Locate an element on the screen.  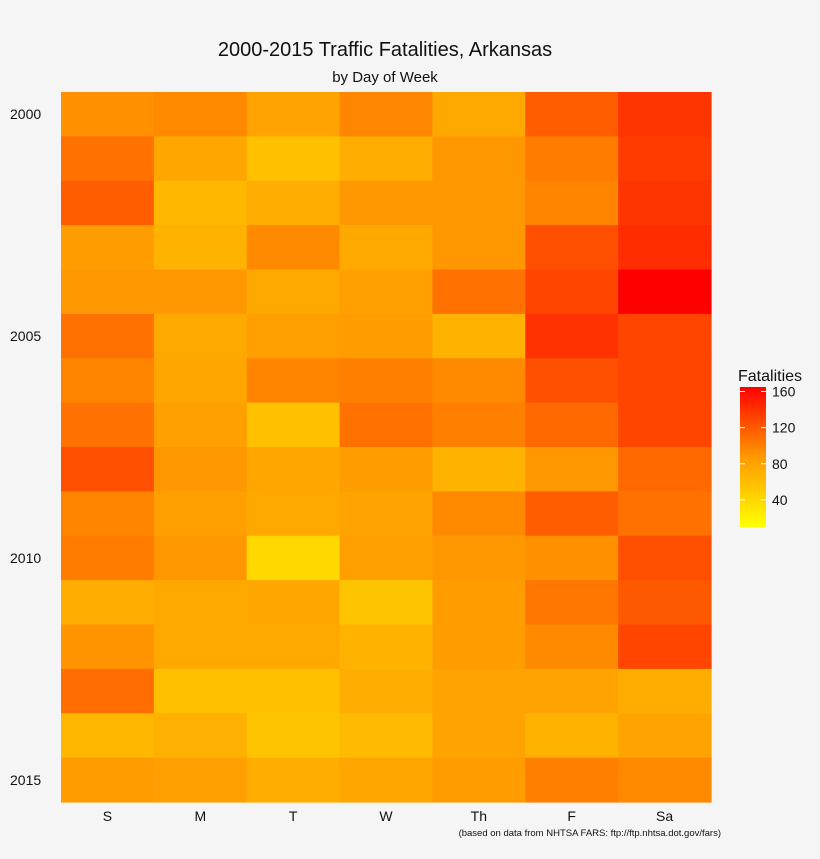
x-tick-label: M is located at coordinates (200, 816).